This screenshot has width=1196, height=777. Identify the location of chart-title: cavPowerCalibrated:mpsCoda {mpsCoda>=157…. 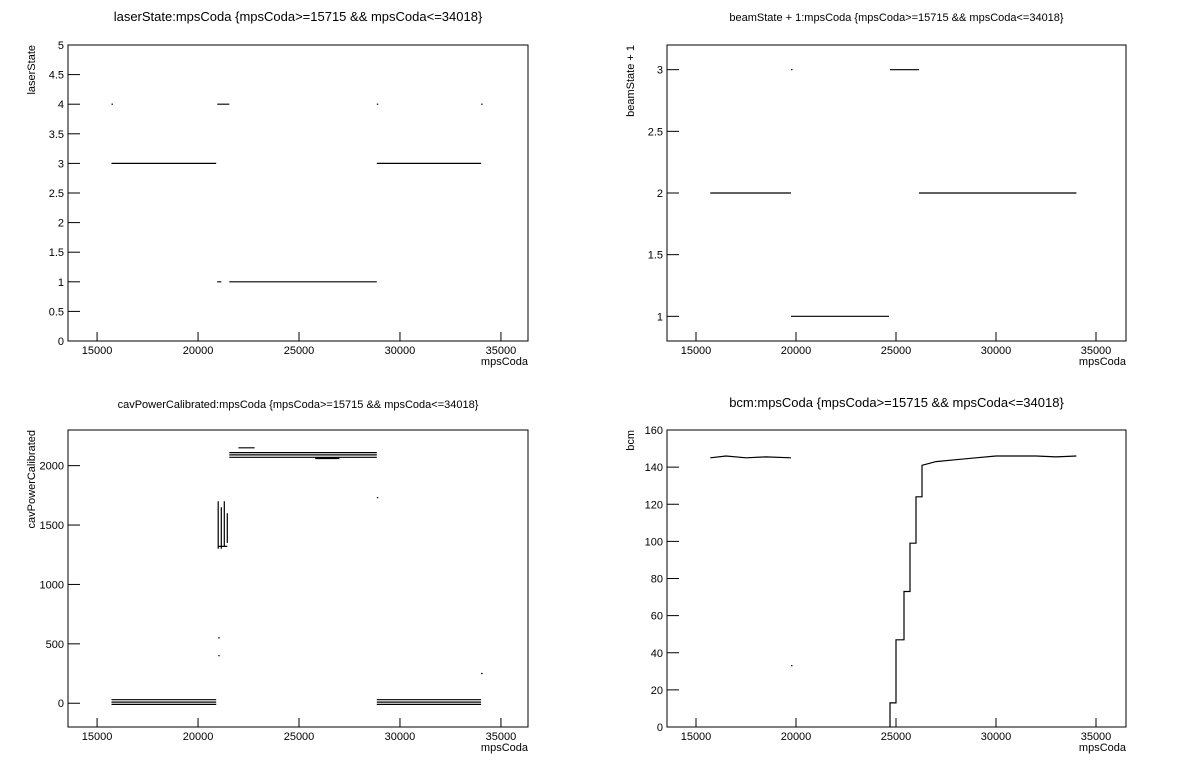
(298, 405).